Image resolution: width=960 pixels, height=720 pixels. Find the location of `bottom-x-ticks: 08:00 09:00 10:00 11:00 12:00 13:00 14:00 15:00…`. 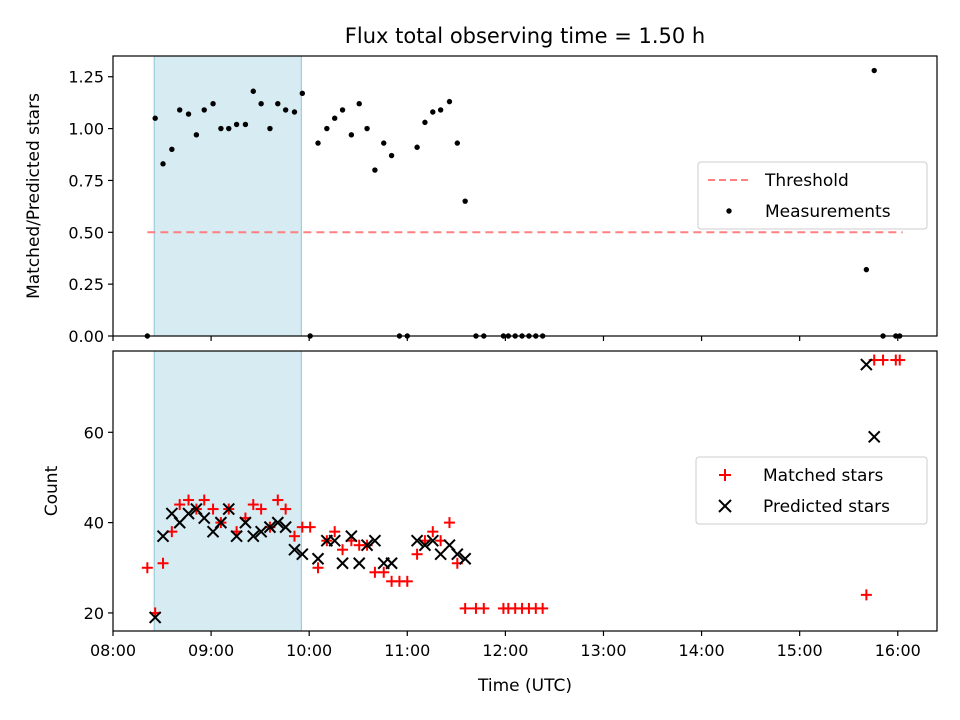

bottom-x-ticks: 08:00 09:00 10:00 11:00 12:00 13:00 14:00 15:00… is located at coordinates (505, 645).